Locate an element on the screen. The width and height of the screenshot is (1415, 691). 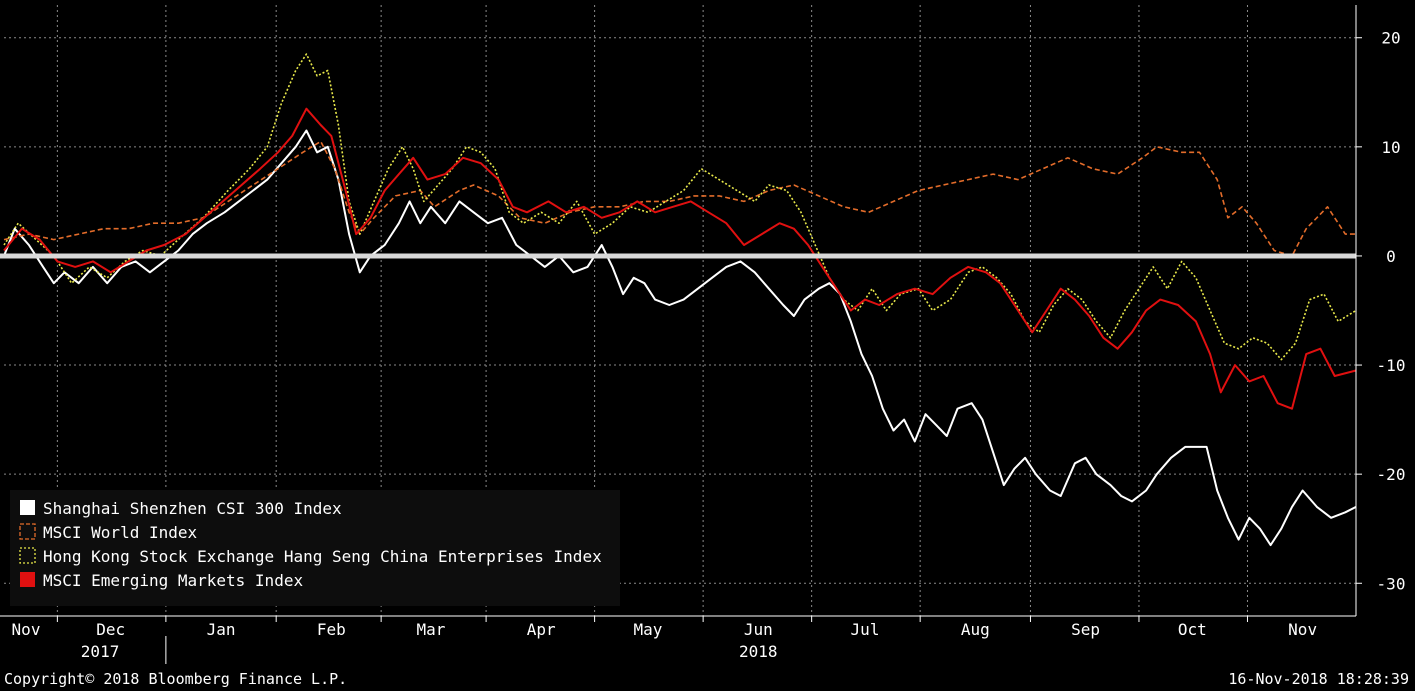
year-label: 2017 is located at coordinates (100, 651).